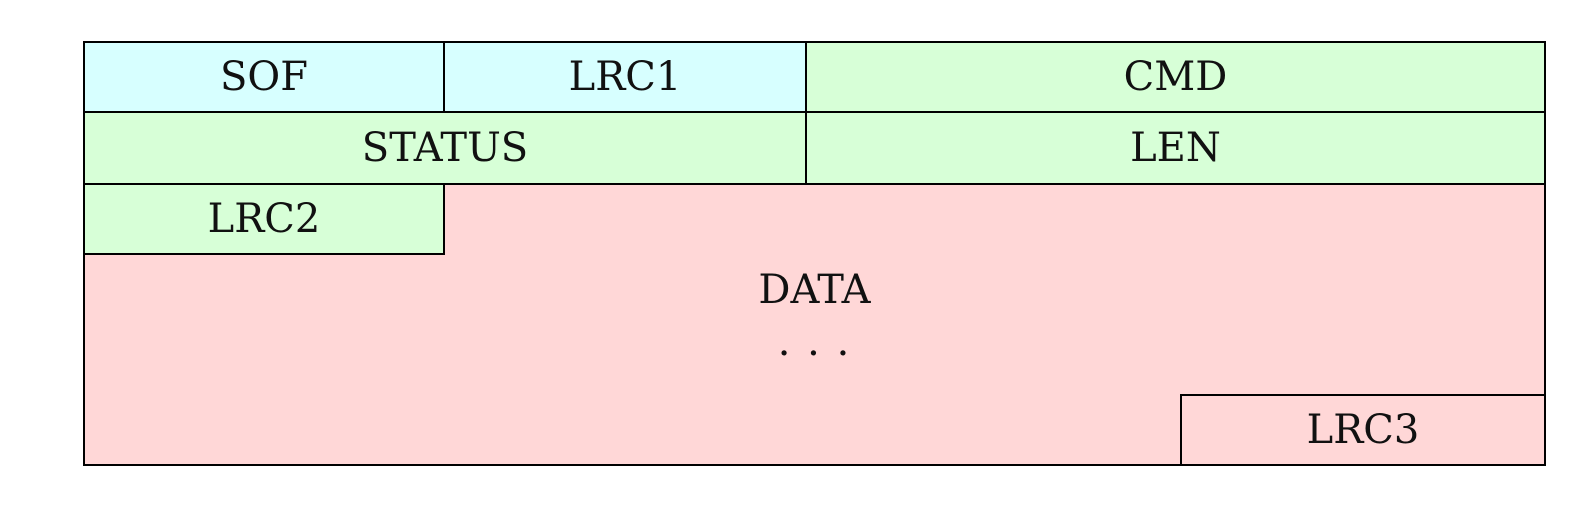 This screenshot has height=512, width=1586. Describe the element at coordinates (264, 219) in the screenshot. I see `field-lrc2: LRC2` at that location.